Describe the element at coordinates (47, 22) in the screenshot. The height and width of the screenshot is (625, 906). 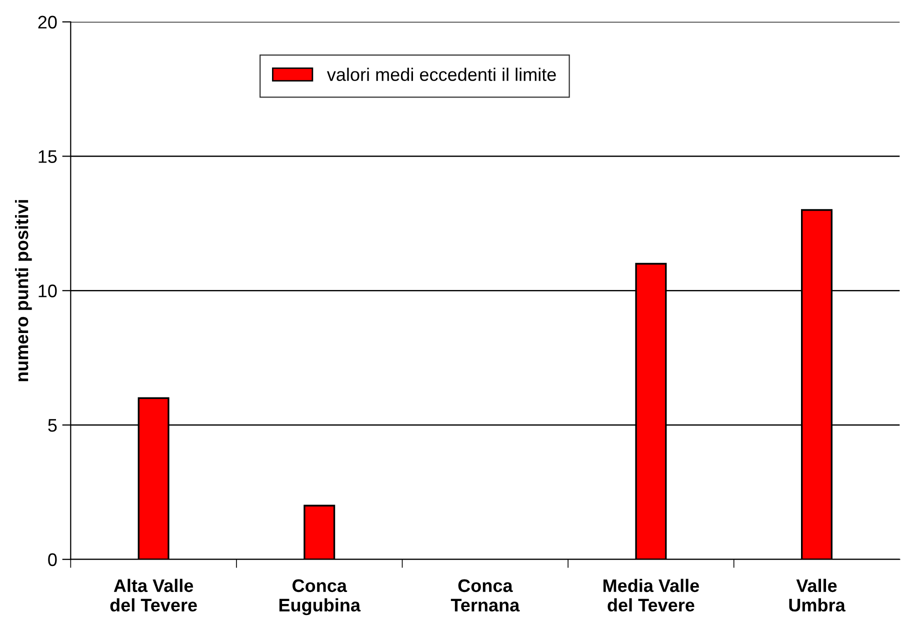
I see `y-tick-label: 20` at that location.